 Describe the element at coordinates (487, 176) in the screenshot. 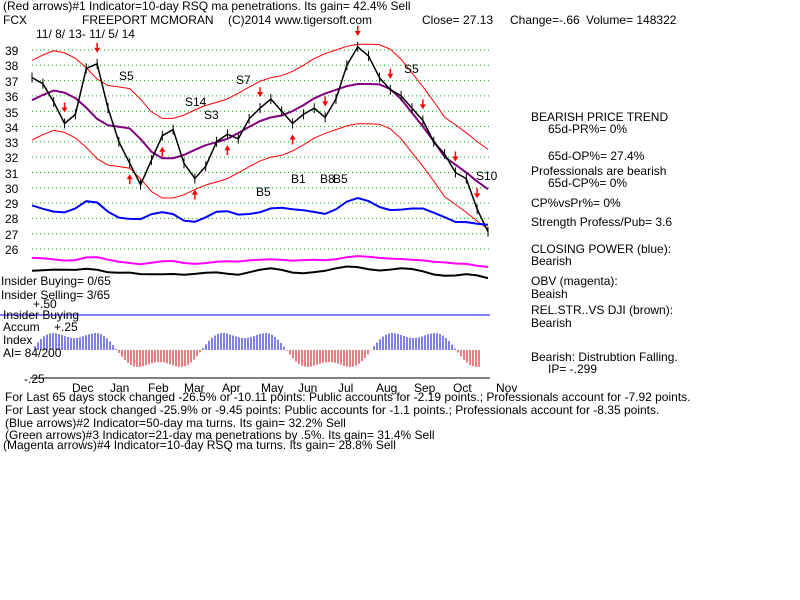

I see `signal-label: S10` at that location.